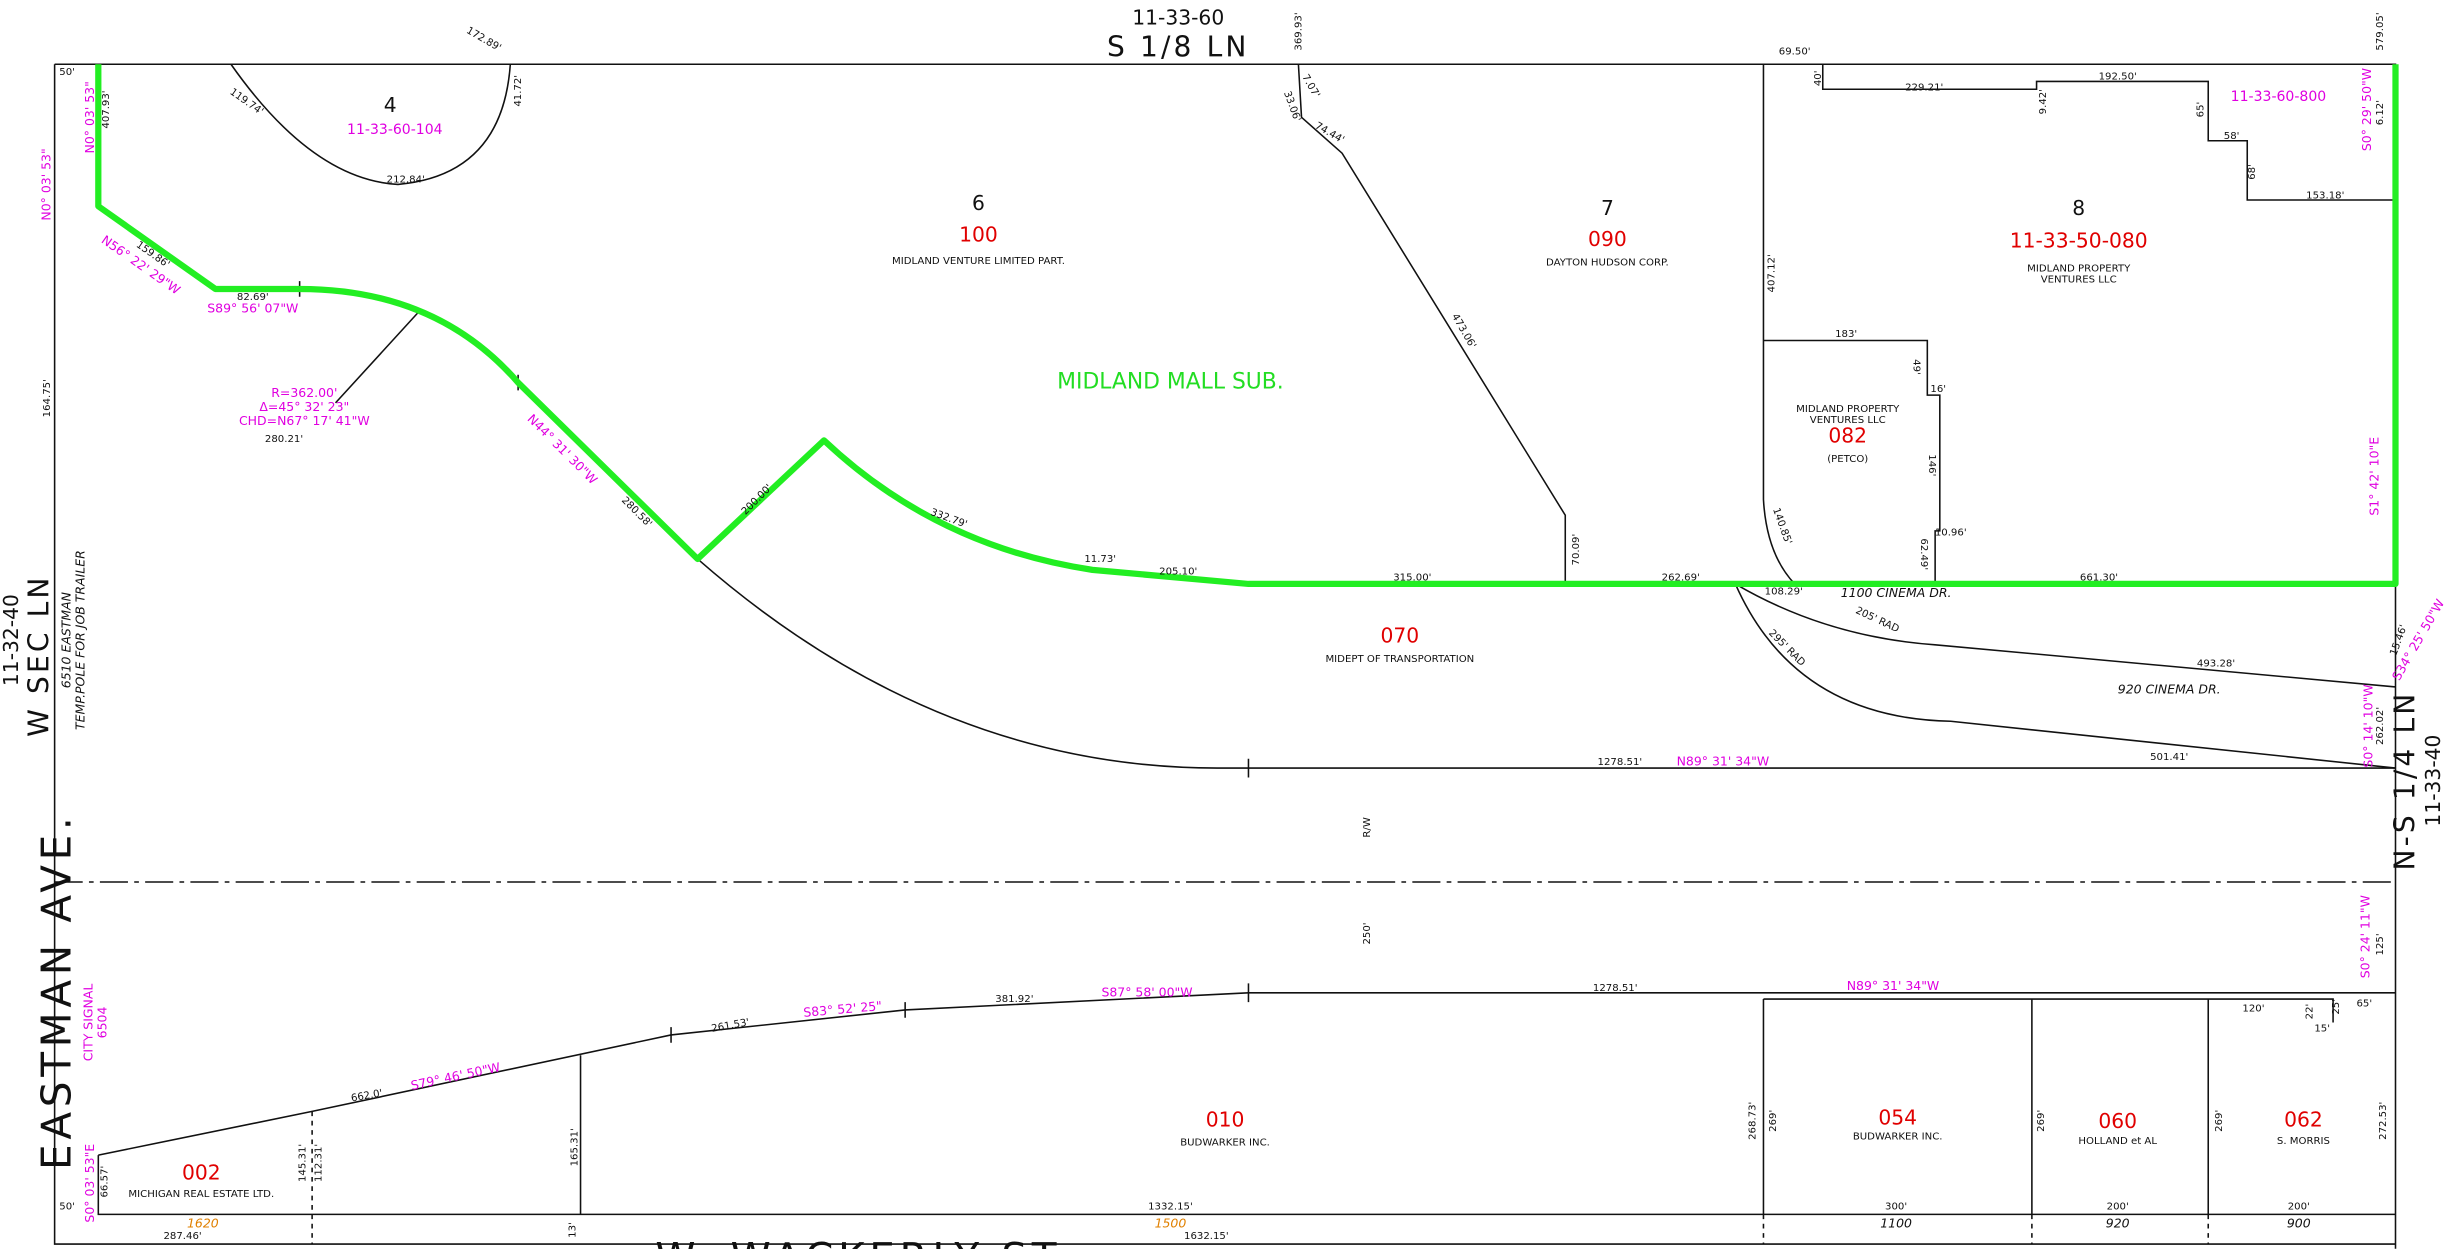  I want to click on road-label: EASTMAN AVE., so click(56, 991).